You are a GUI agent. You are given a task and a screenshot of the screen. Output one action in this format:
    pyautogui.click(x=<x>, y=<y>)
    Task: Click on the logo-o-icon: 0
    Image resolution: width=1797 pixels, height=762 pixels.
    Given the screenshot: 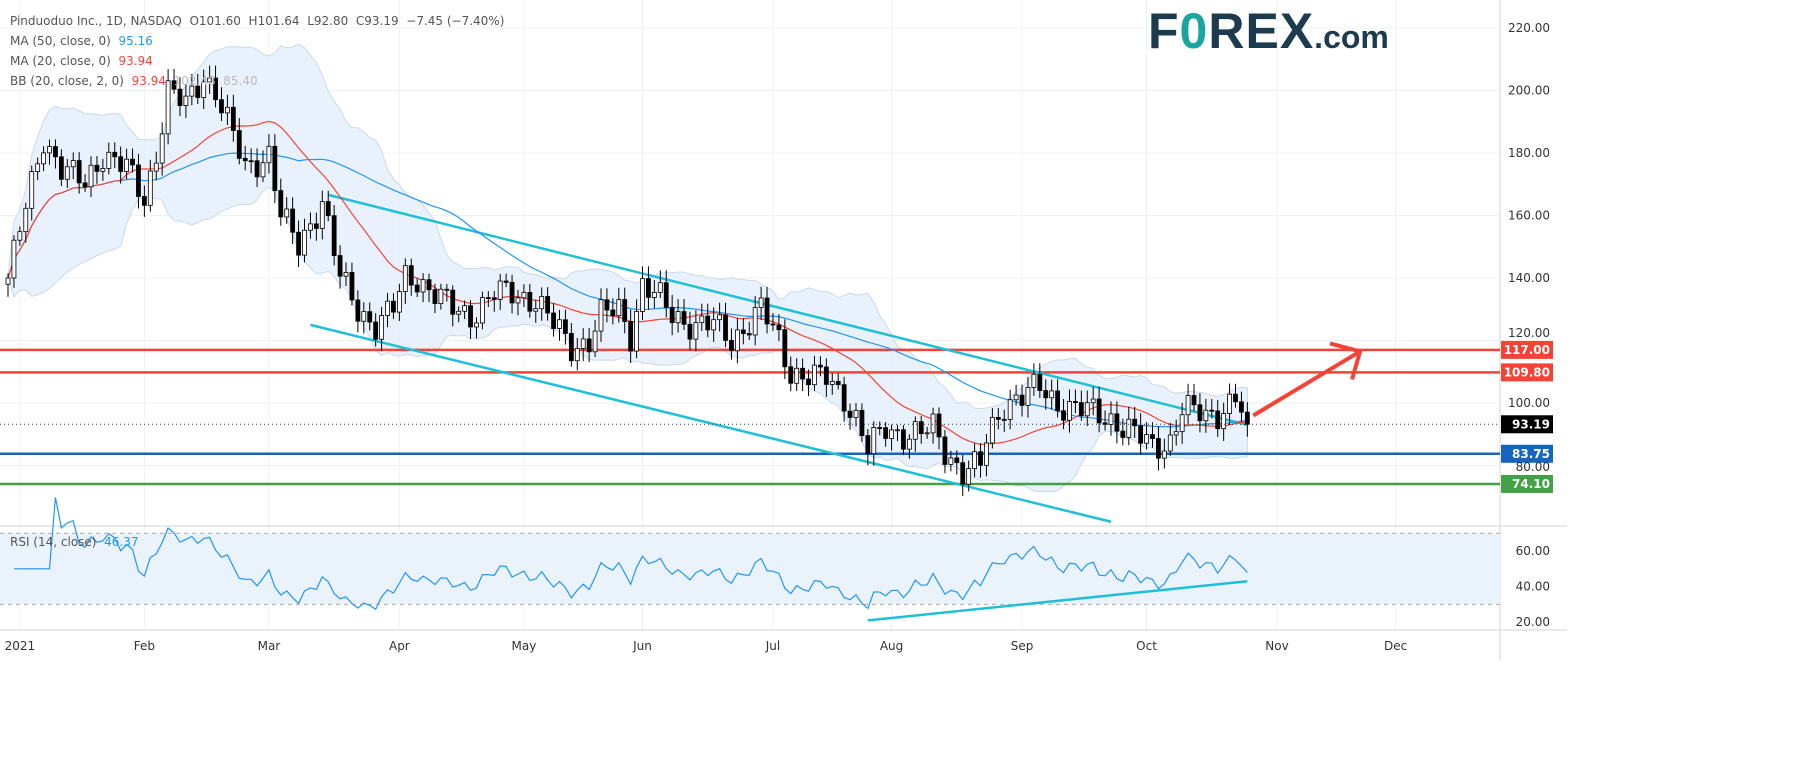 What is the action you would take?
    pyautogui.click(x=1194, y=31)
    